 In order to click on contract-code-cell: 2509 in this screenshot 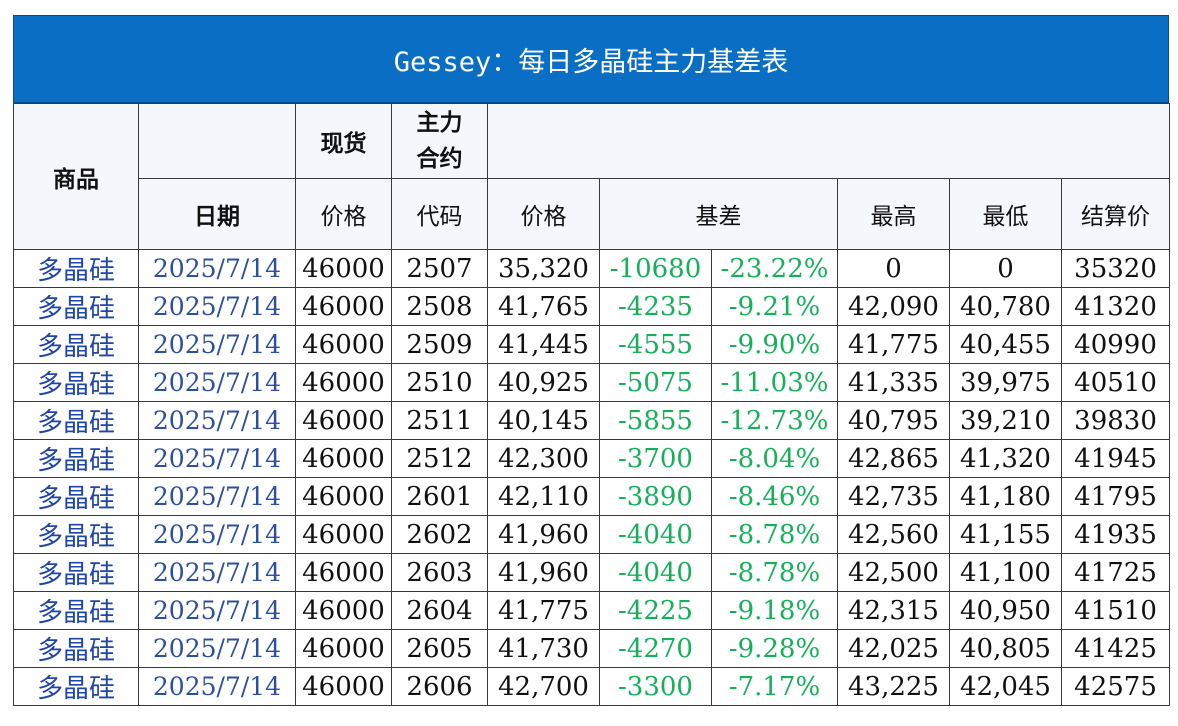, I will do `click(439, 344)`.